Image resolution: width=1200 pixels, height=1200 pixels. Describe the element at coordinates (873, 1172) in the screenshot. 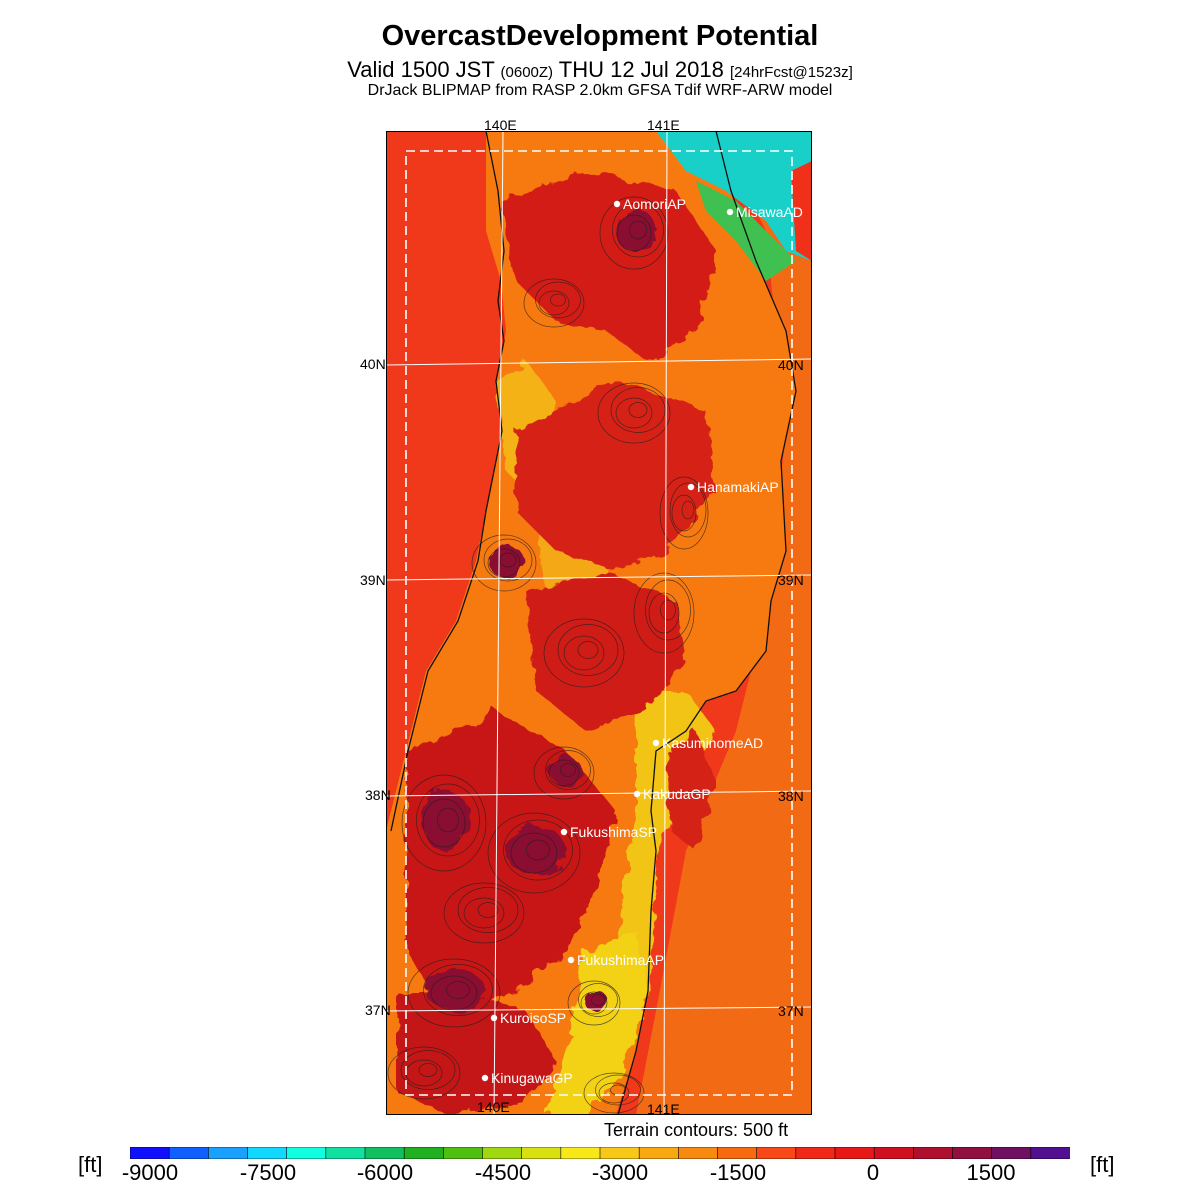

I see `colorbar-tick-label: 0` at that location.